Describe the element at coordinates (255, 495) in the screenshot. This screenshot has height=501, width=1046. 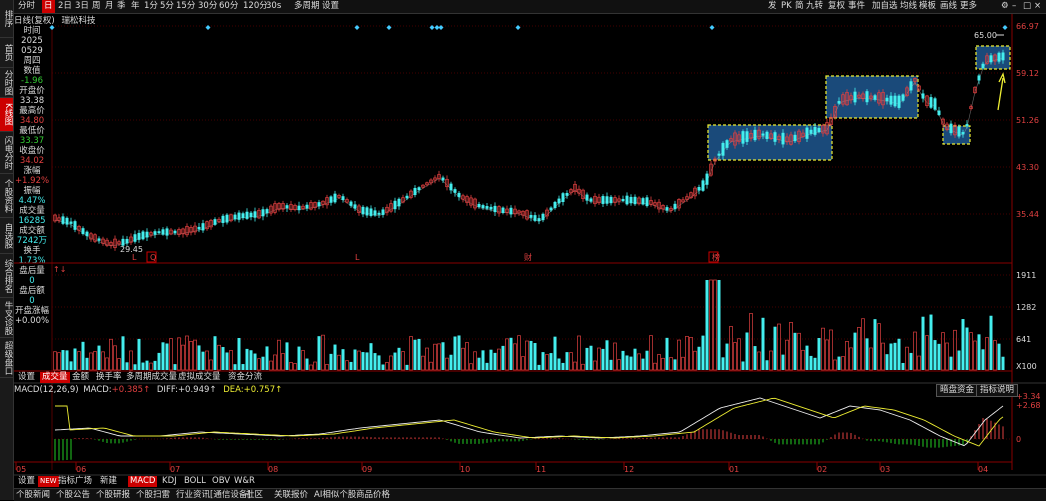
I see `bottom-tab-5: 社区` at that location.